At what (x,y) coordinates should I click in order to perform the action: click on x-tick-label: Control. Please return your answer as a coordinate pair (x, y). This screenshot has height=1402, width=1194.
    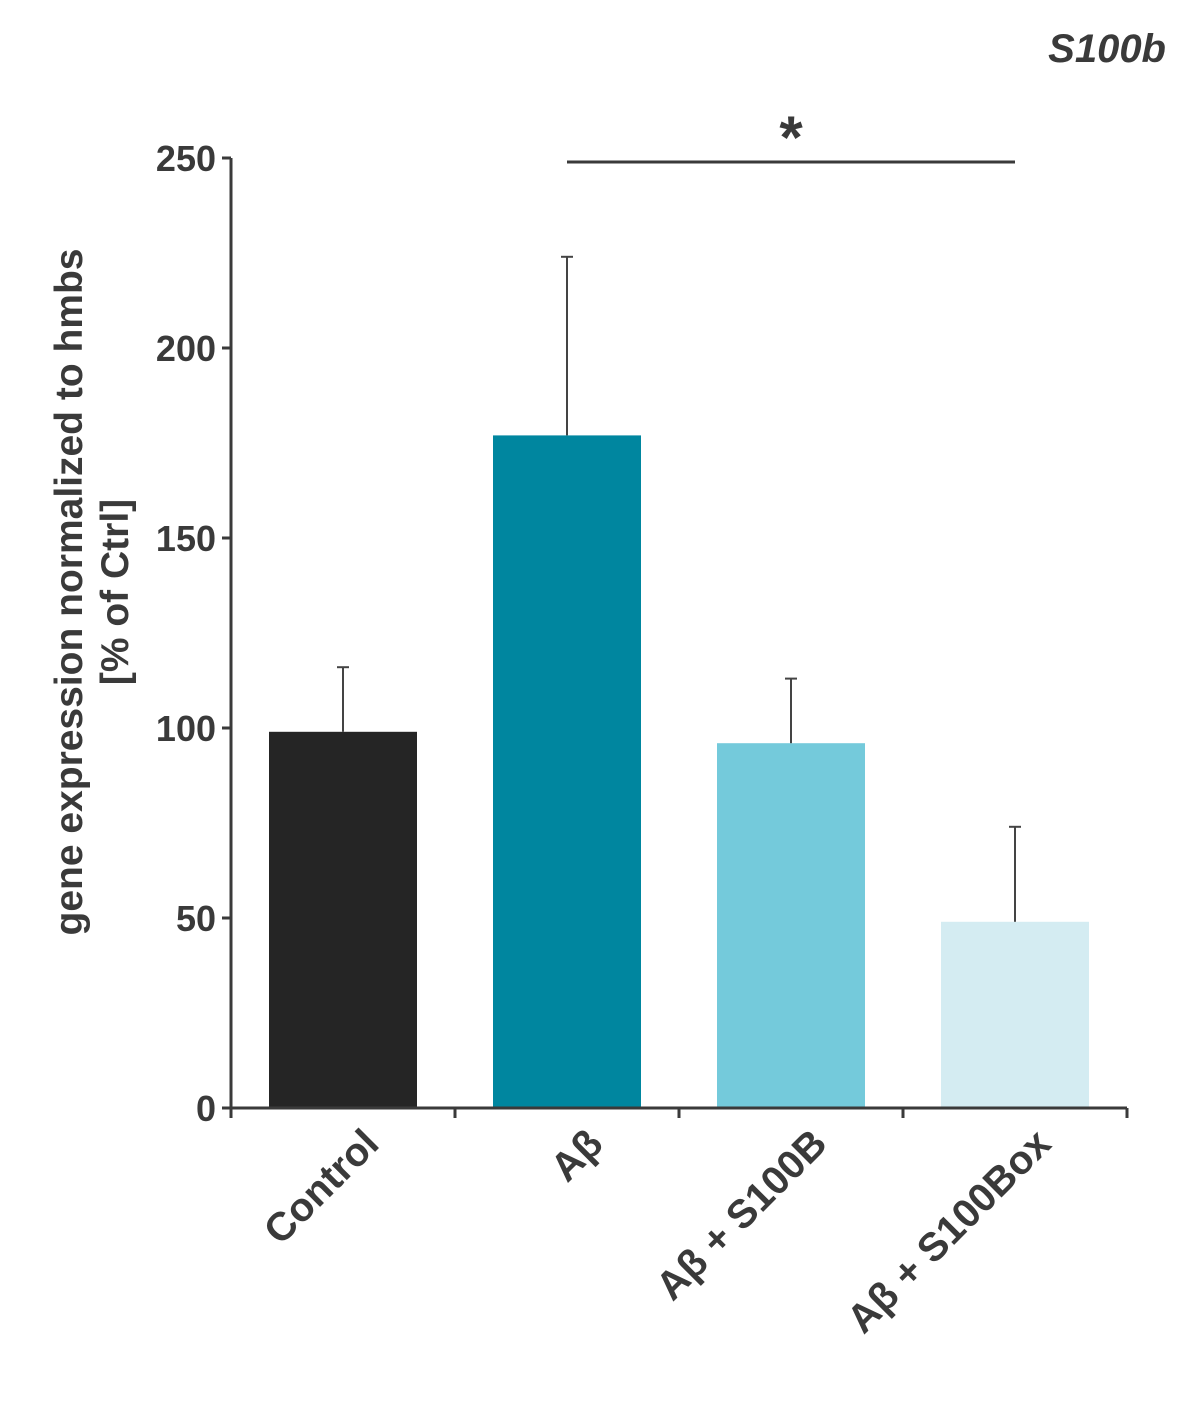
    Looking at the image, I should click on (322, 1187).